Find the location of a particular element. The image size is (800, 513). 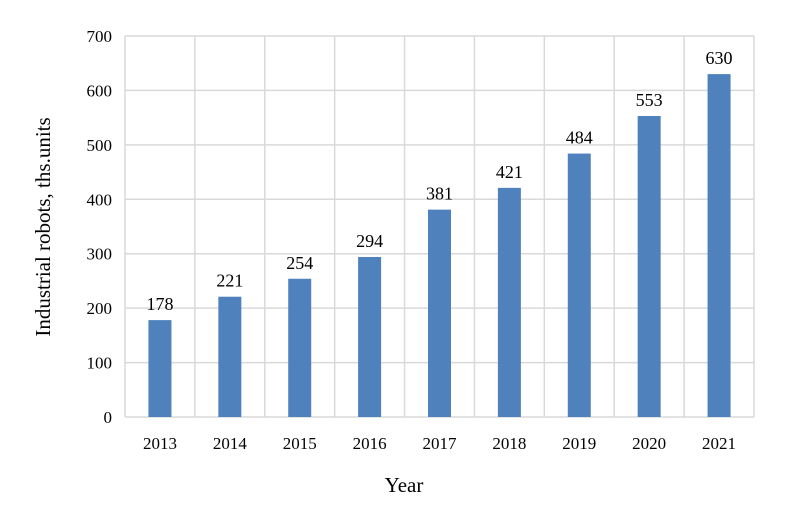

y-axis-label: Industrial robots, ths.units is located at coordinates (43, 226).